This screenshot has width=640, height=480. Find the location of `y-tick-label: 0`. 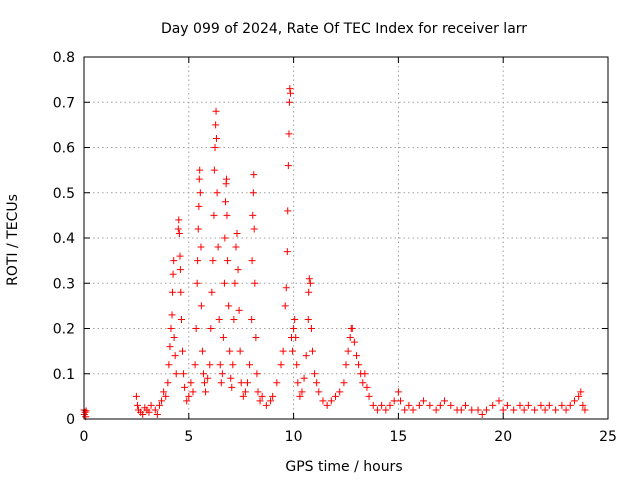

y-tick-label: 0 is located at coordinates (70, 420).